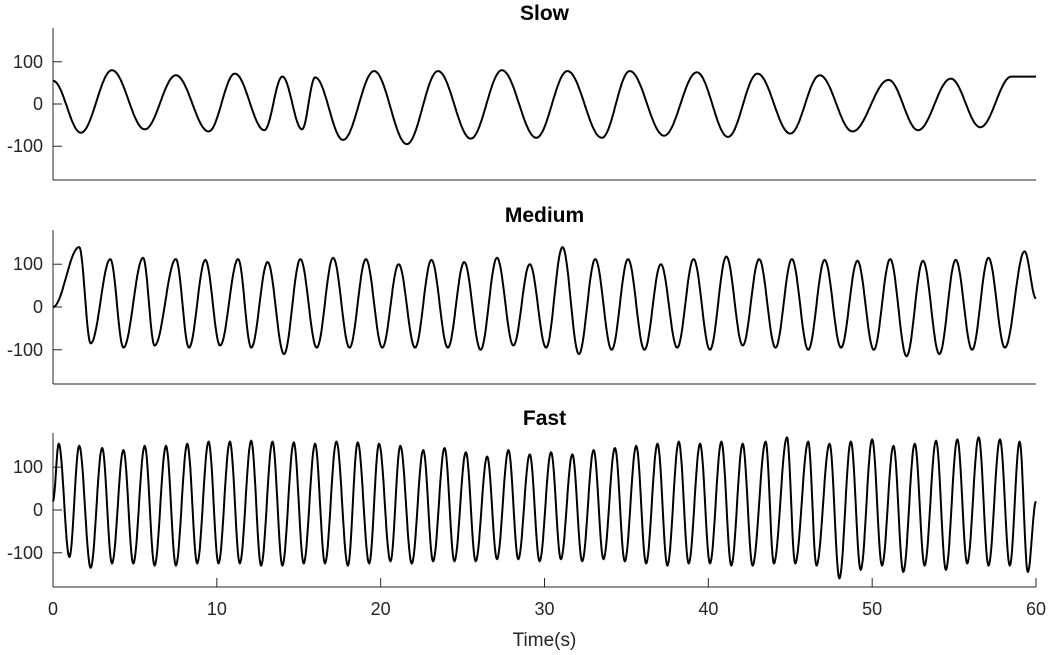  Describe the element at coordinates (53, 609) in the screenshot. I see `x-tick-label: 0` at that location.